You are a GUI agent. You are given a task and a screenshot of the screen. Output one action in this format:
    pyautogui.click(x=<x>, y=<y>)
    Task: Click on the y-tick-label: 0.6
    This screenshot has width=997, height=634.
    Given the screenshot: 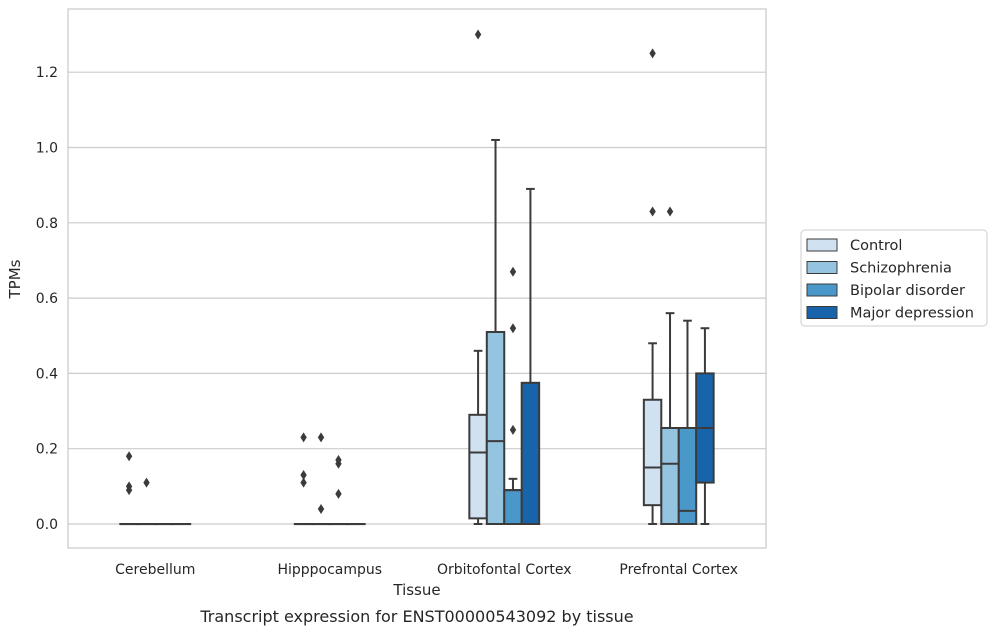 What is the action you would take?
    pyautogui.click(x=47, y=299)
    